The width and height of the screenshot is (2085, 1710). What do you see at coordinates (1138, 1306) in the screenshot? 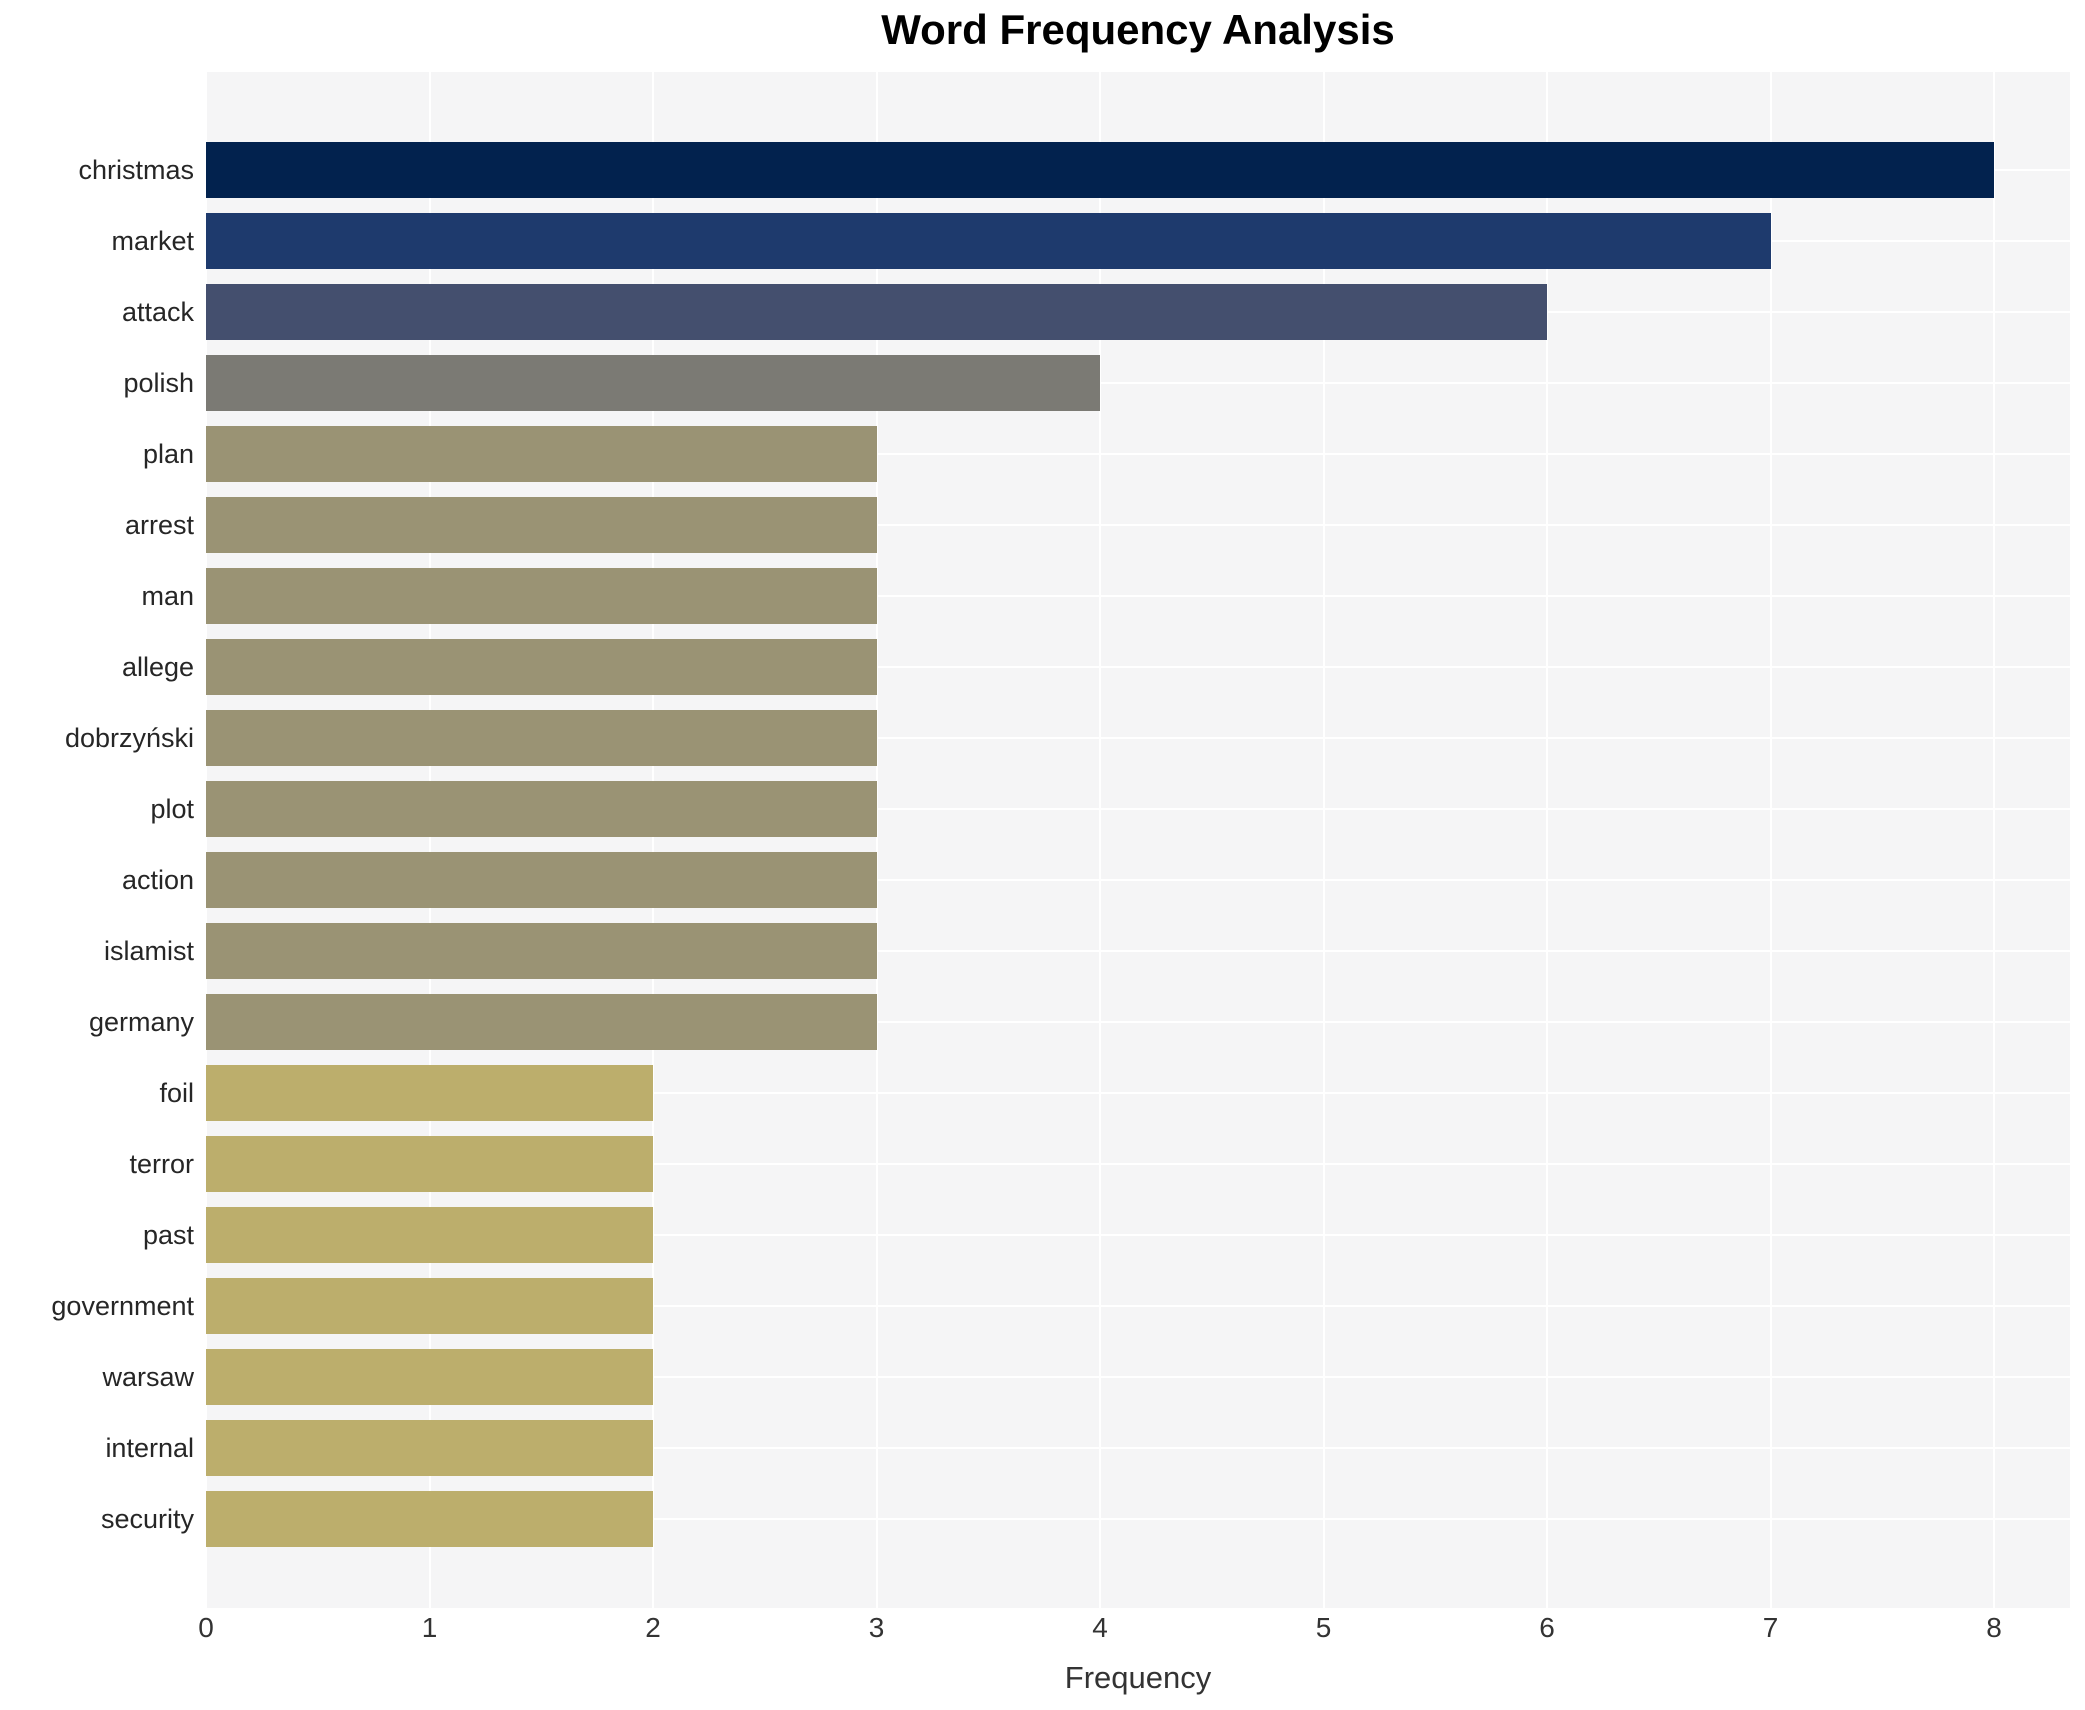
I see `gridline-y-government` at bounding box center [1138, 1306].